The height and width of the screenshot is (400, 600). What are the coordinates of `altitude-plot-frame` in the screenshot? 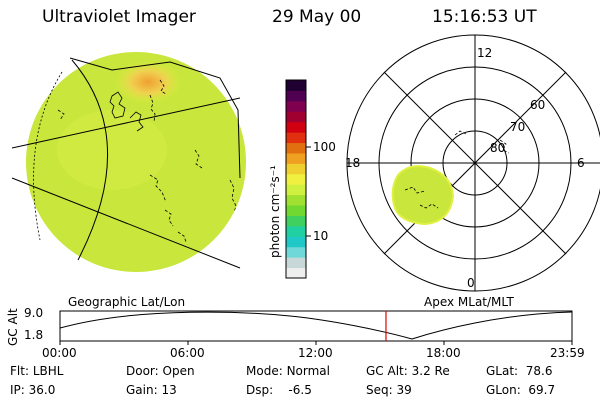 It's located at (316, 326).